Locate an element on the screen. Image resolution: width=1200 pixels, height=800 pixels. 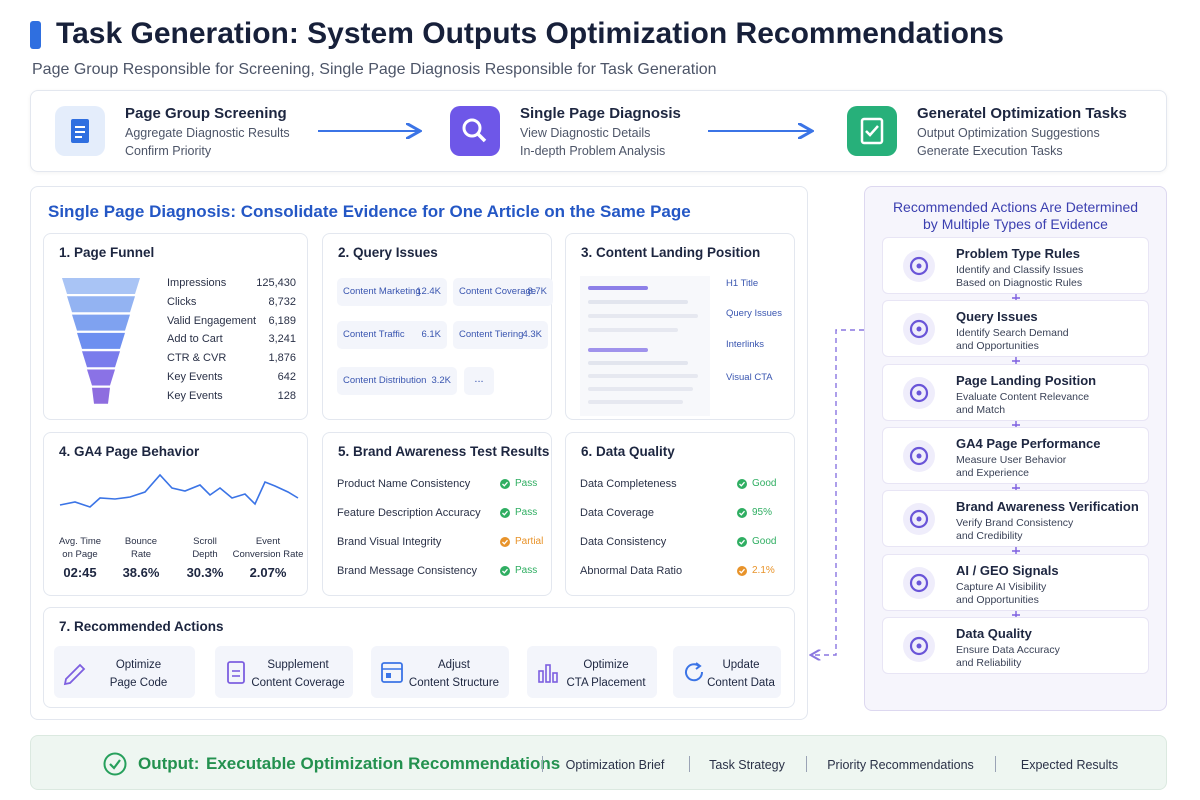
ga4-metric-value: 2.07% is located at coordinates (268, 572).